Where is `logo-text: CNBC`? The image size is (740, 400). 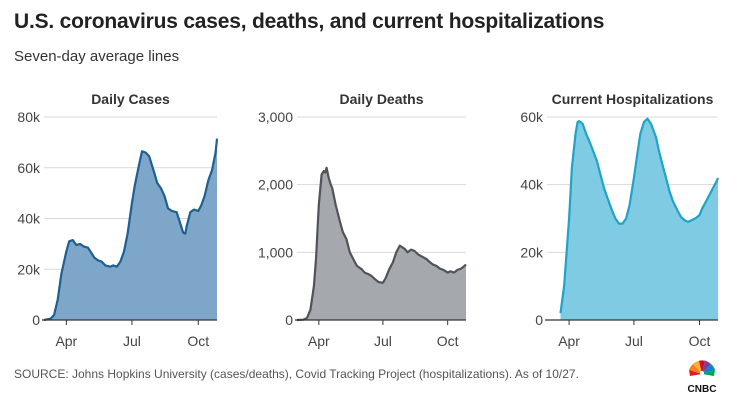 logo-text: CNBC is located at coordinates (702, 389).